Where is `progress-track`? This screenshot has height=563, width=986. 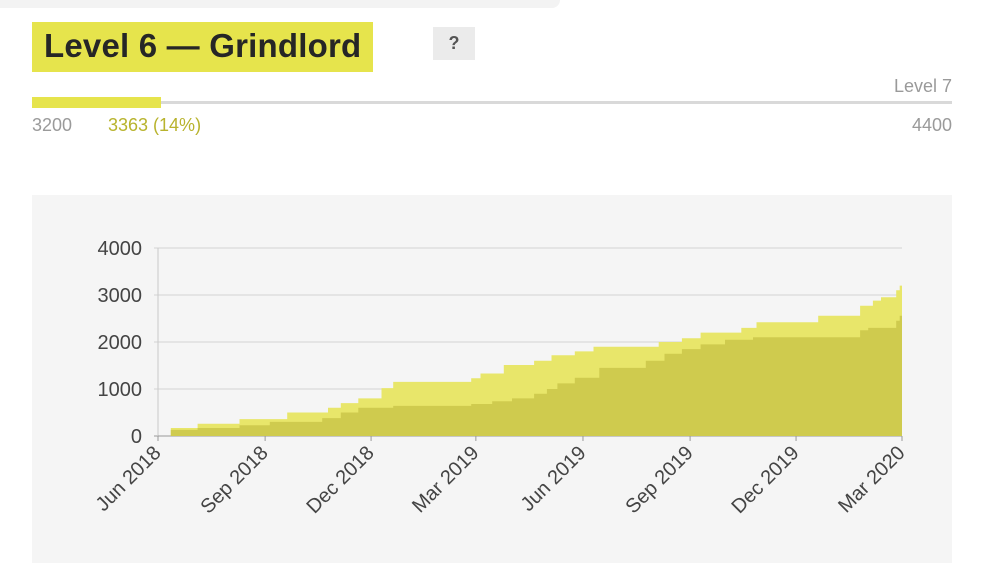
progress-track is located at coordinates (492, 102).